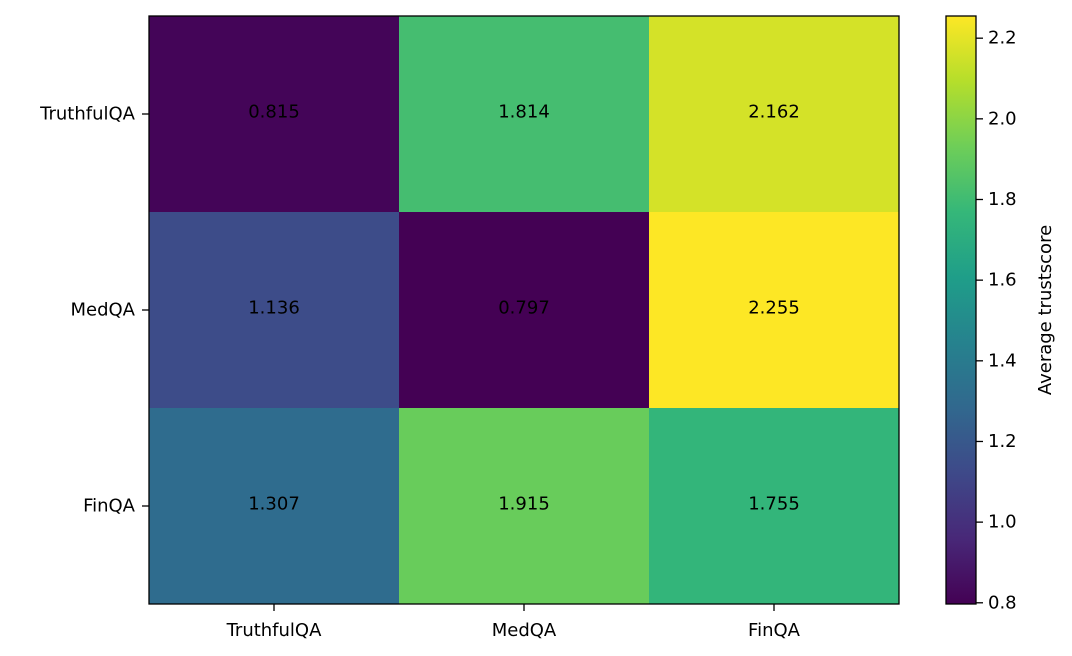 The height and width of the screenshot is (656, 1072). Describe the element at coordinates (1002, 602) in the screenshot. I see `colorbar-tick-label: 0.8` at that location.